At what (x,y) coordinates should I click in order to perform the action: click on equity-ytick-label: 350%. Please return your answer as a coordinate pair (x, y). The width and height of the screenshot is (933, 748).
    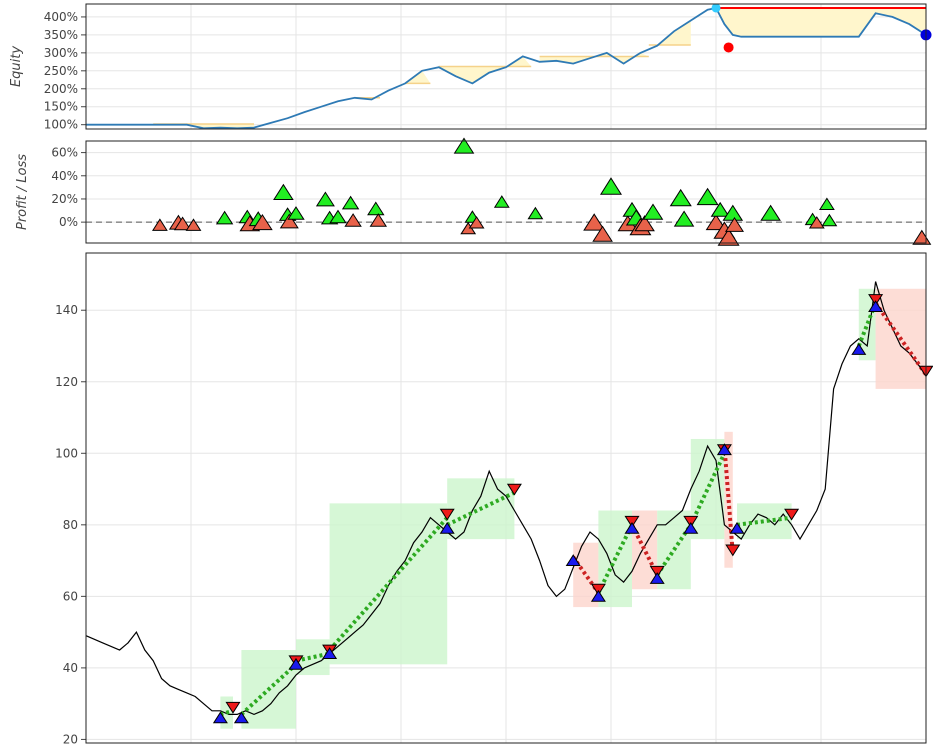
    Looking at the image, I should click on (61, 35).